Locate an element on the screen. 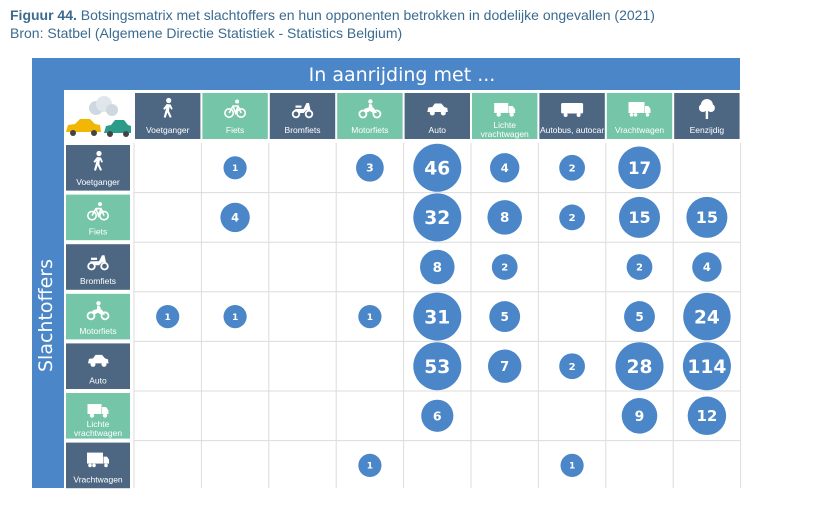 Image resolution: width=817 pixels, height=519 pixels. row-header-motorfiets: Motorfiets is located at coordinates (98, 316).